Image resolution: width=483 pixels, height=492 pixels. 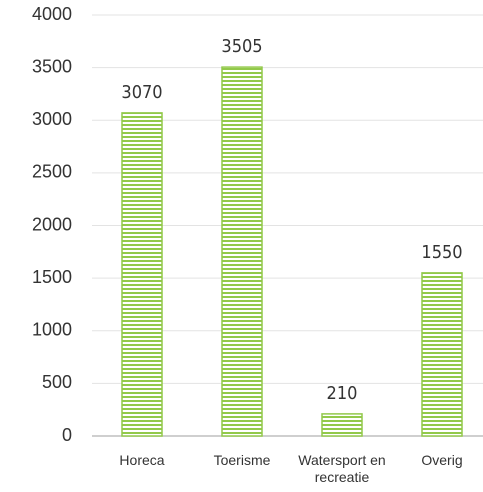 I want to click on y-tick-label: 0, so click(x=67, y=435).